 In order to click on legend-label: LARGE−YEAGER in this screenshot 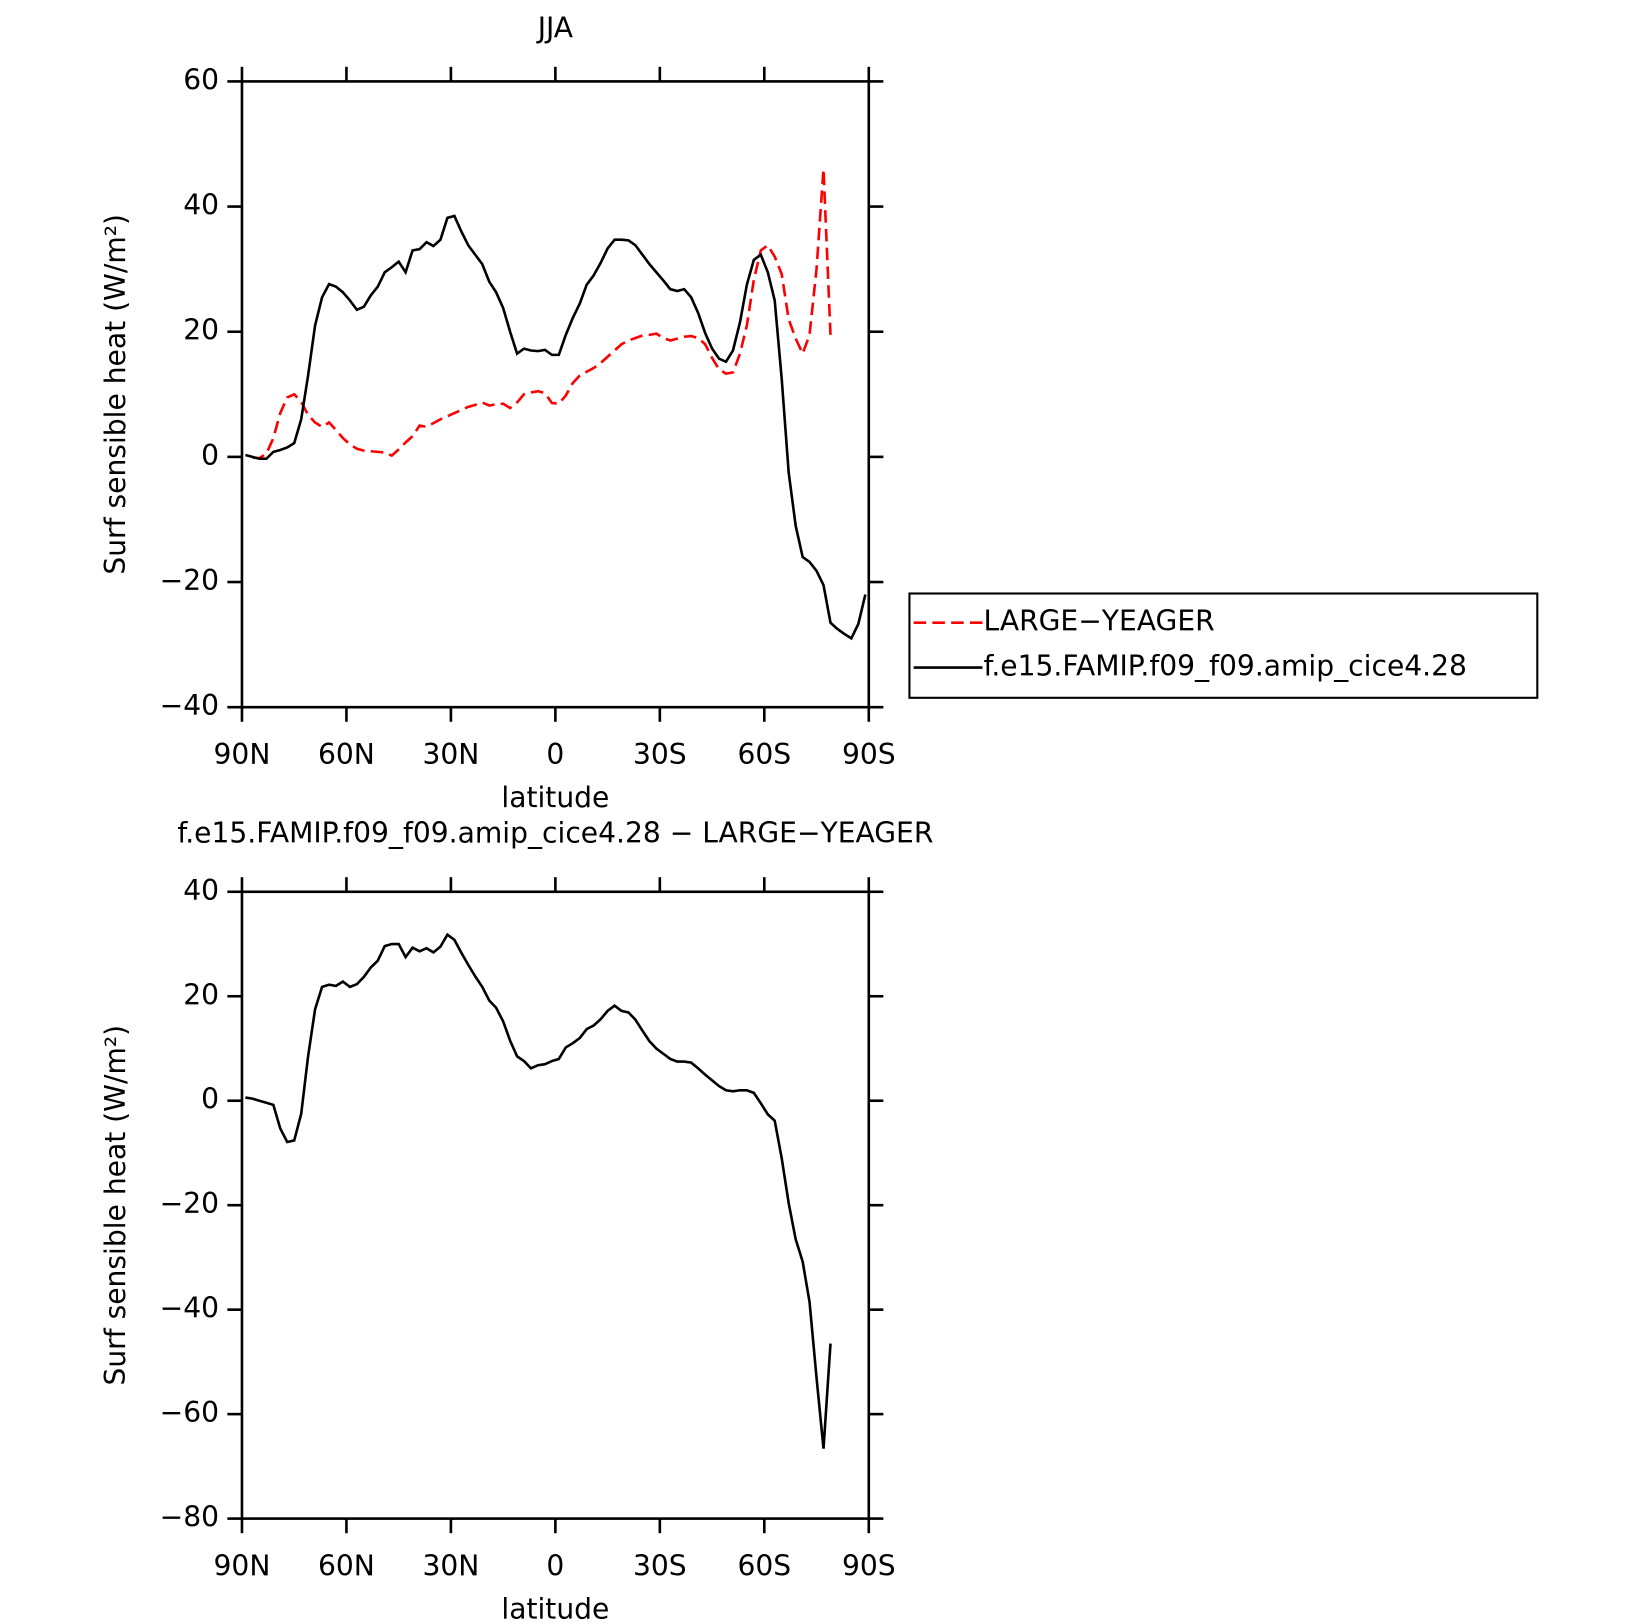, I will do `click(1099, 621)`.